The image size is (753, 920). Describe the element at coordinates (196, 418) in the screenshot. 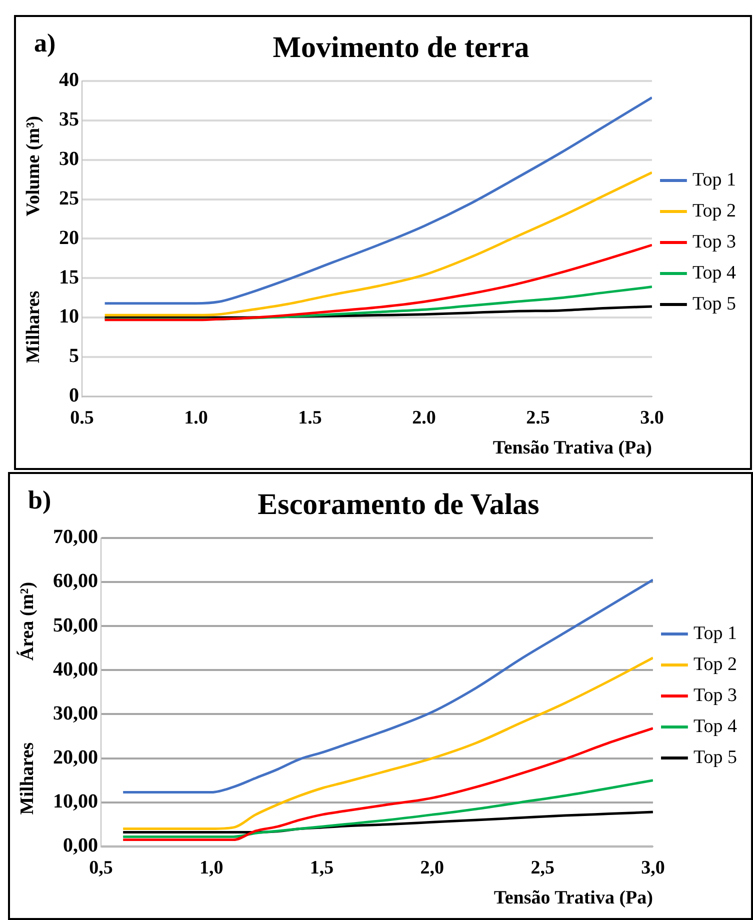

I see `x-tick-label: 1.0` at that location.